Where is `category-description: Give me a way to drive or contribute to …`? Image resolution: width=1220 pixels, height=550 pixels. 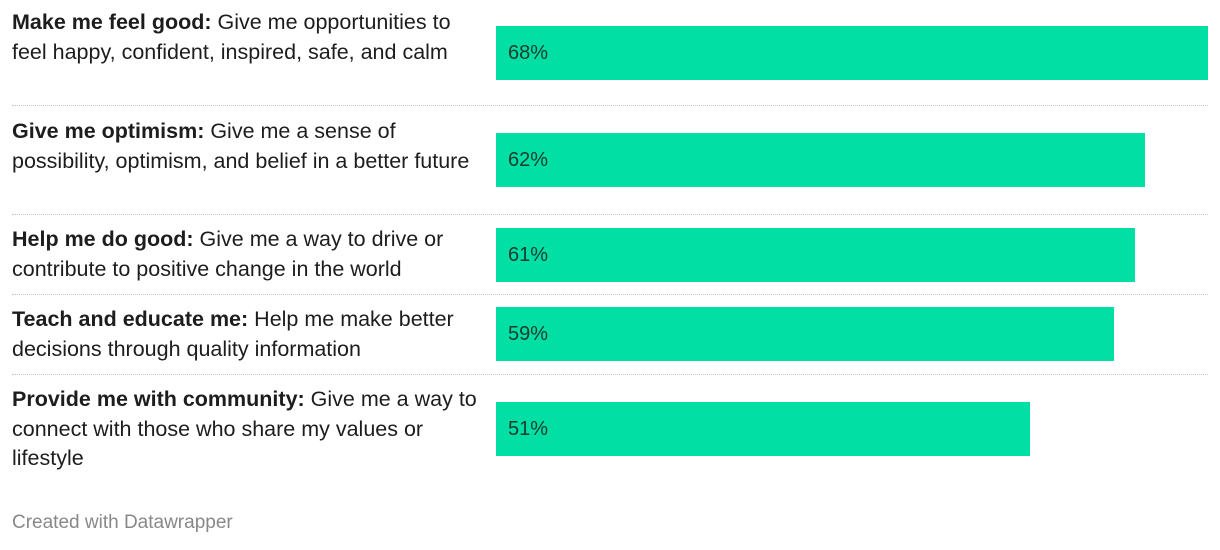 category-description: Give me a way to drive or contribute to … is located at coordinates (228, 254).